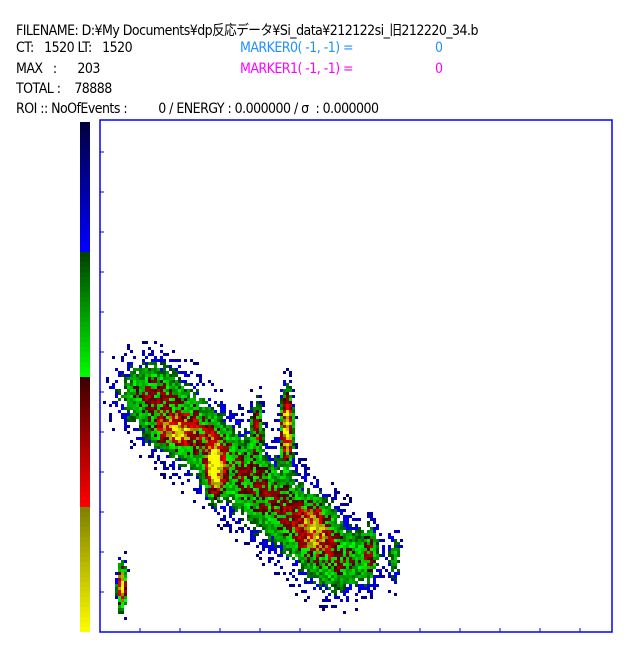 The height and width of the screenshot is (656, 636). What do you see at coordinates (36, 69) in the screenshot?
I see `max-label: MAX :` at bounding box center [36, 69].